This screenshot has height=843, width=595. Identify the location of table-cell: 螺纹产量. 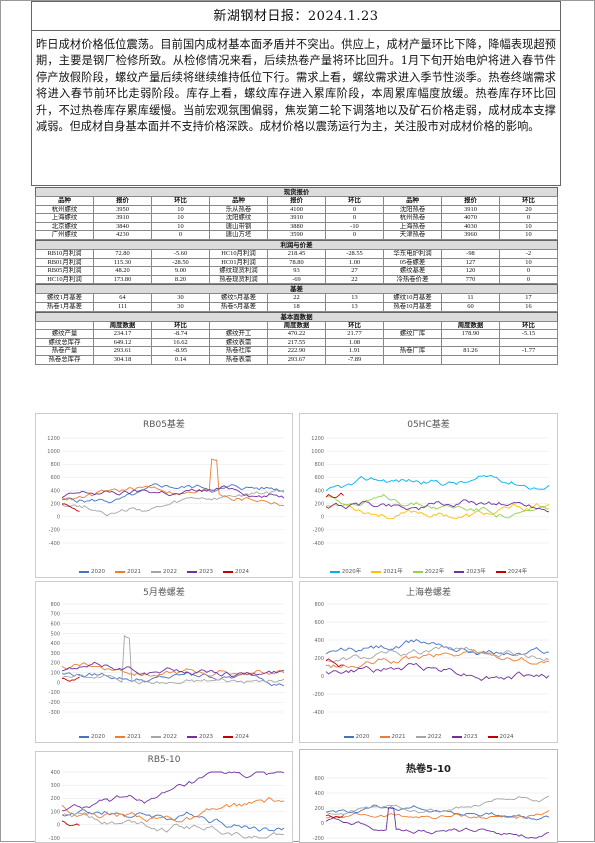
(64, 334).